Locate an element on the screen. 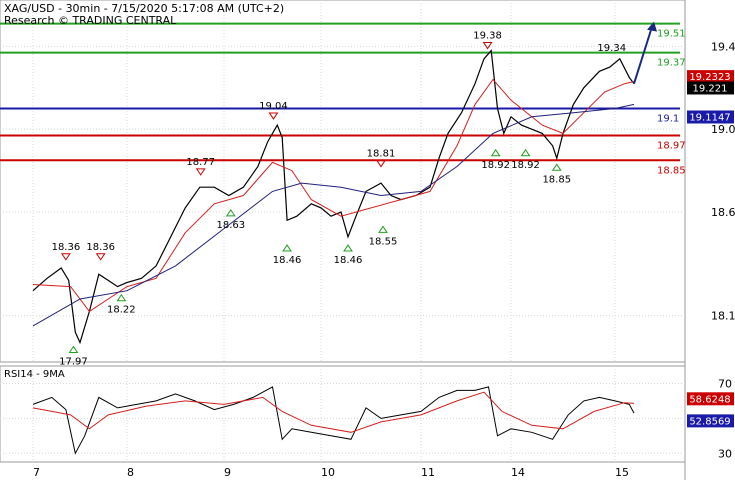 The height and width of the screenshot is (480, 735). header-line2: Research © TRADING CENTRAL is located at coordinates (90, 20).